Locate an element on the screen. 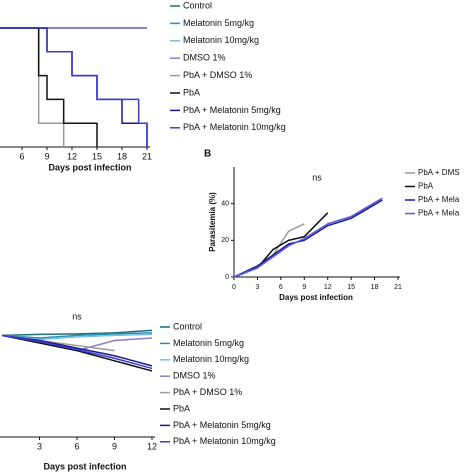 The height and width of the screenshot is (474, 474). x-tick-label: 0 is located at coordinates (234, 287).